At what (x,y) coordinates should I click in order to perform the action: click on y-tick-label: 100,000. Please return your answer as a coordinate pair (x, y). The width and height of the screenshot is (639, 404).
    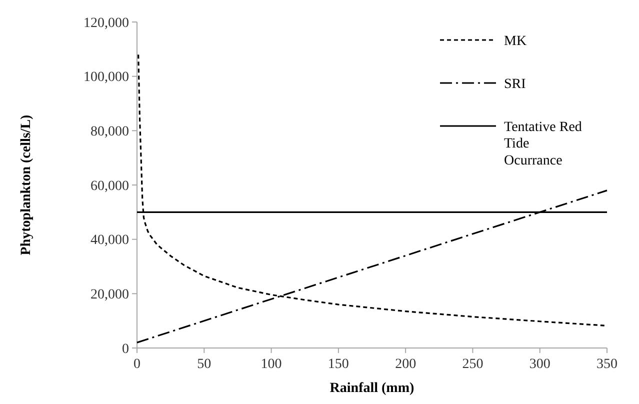
    Looking at the image, I should click on (106, 78).